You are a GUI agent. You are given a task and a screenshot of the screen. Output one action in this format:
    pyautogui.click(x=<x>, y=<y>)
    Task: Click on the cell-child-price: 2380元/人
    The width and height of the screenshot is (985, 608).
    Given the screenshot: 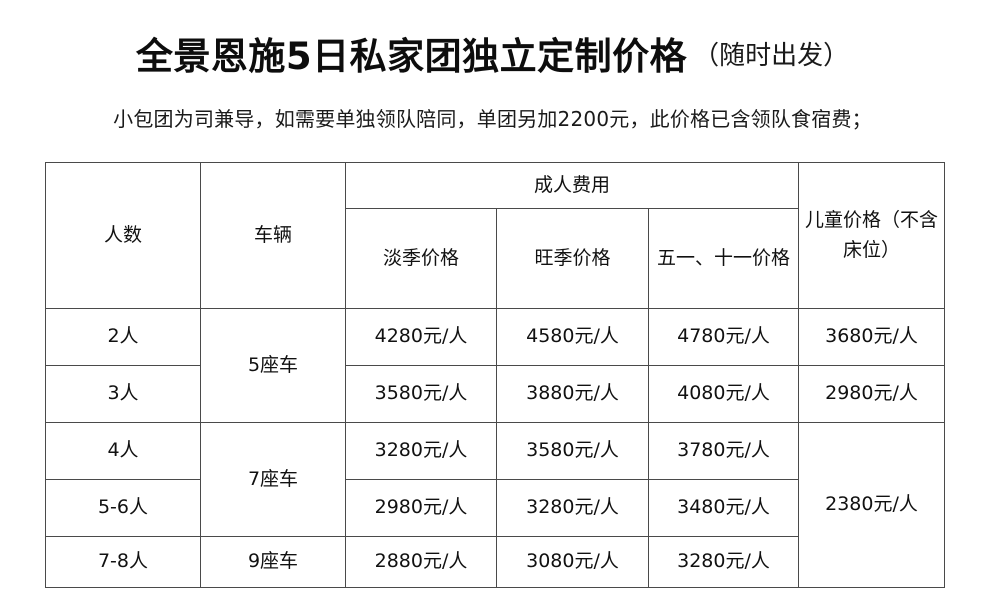 What is the action you would take?
    pyautogui.click(x=871, y=505)
    